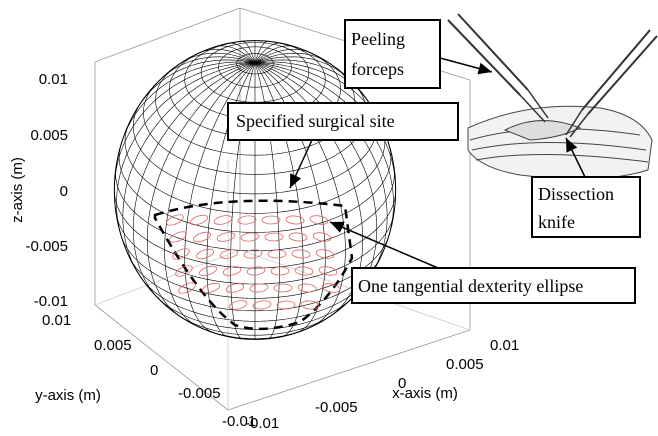 This screenshot has height=436, width=658. Describe the element at coordinates (378, 39) in the screenshot. I see `annotation: Peeling` at that location.